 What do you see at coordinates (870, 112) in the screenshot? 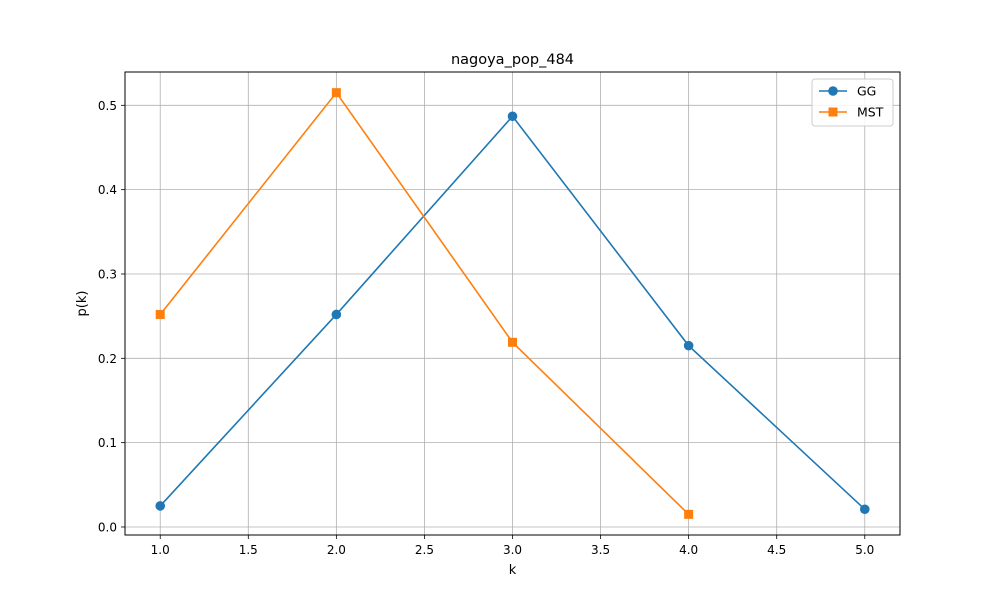
I see `legend-label-mst: MST` at bounding box center [870, 112].